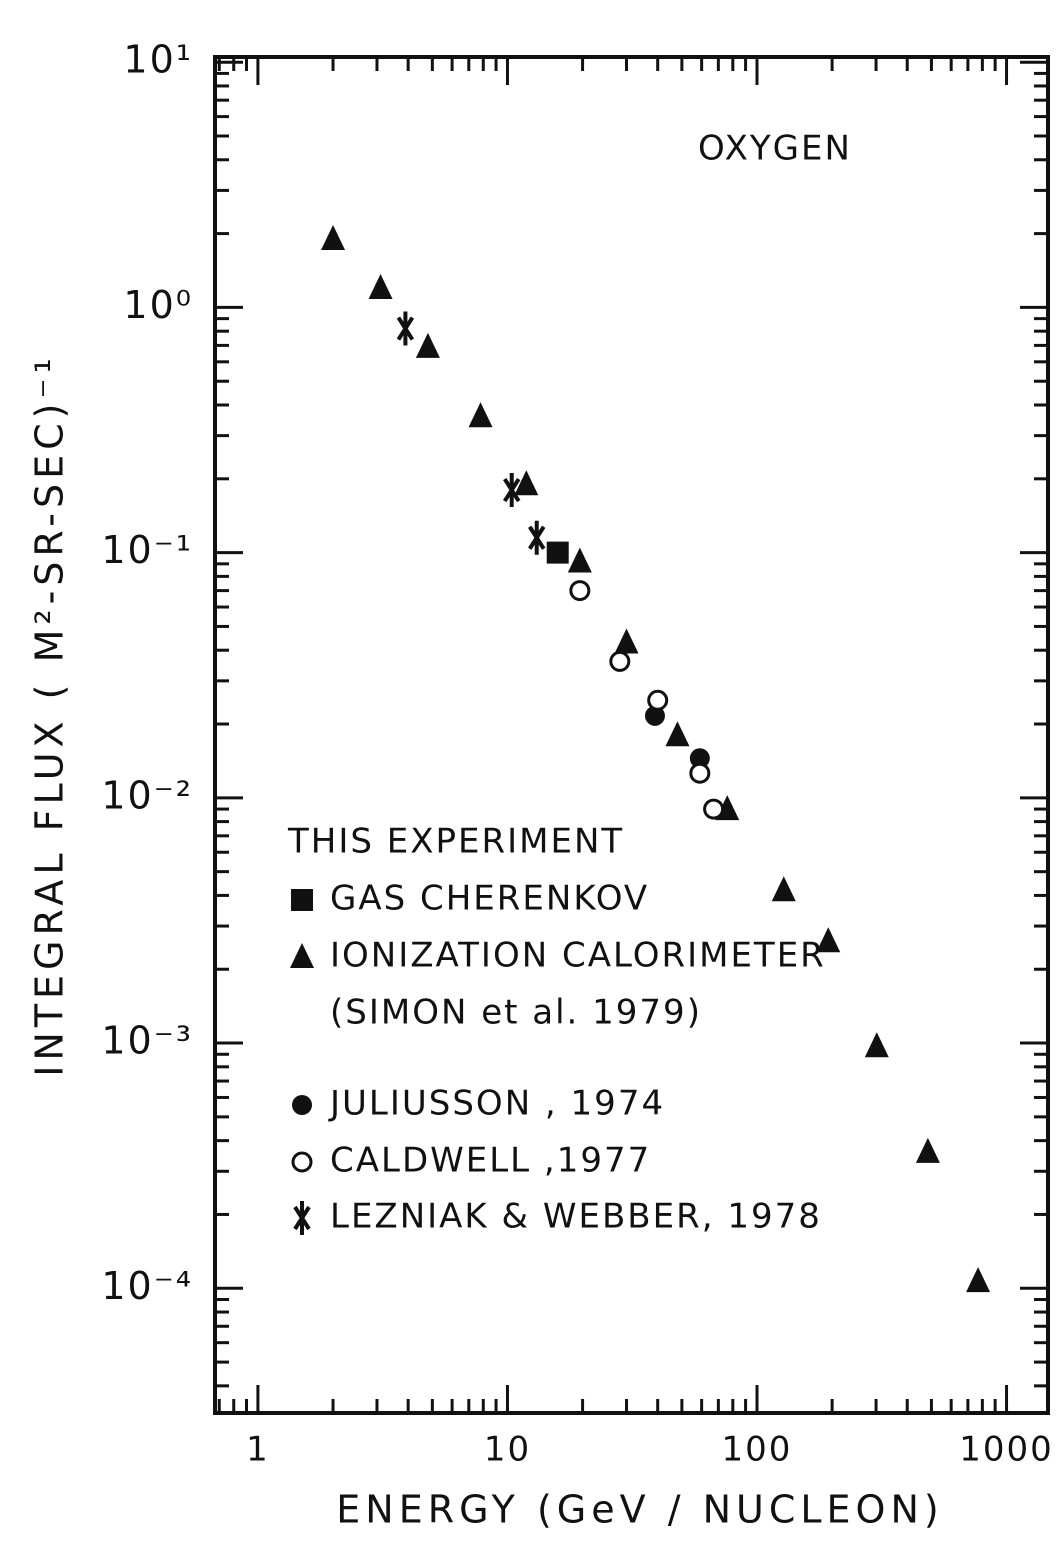  What do you see at coordinates (147, 795) in the screenshot?
I see `y-tick-label: 10⁻²` at bounding box center [147, 795].